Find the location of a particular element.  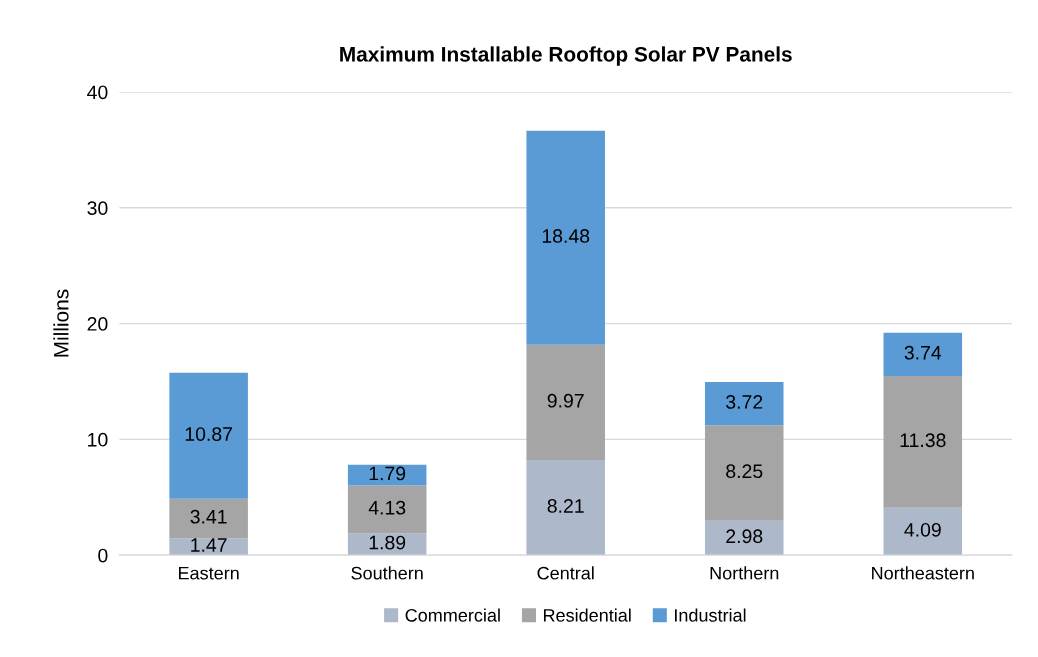

data-label: 10.87 is located at coordinates (208, 434).